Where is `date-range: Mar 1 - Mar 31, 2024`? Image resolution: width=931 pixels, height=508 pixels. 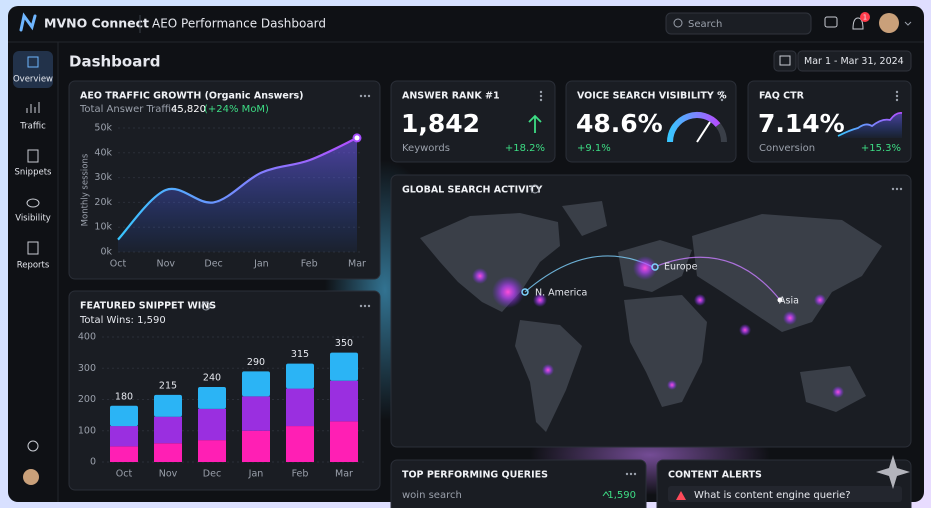
date-range: Mar 1 - Mar 31, 2024 is located at coordinates (854, 61).